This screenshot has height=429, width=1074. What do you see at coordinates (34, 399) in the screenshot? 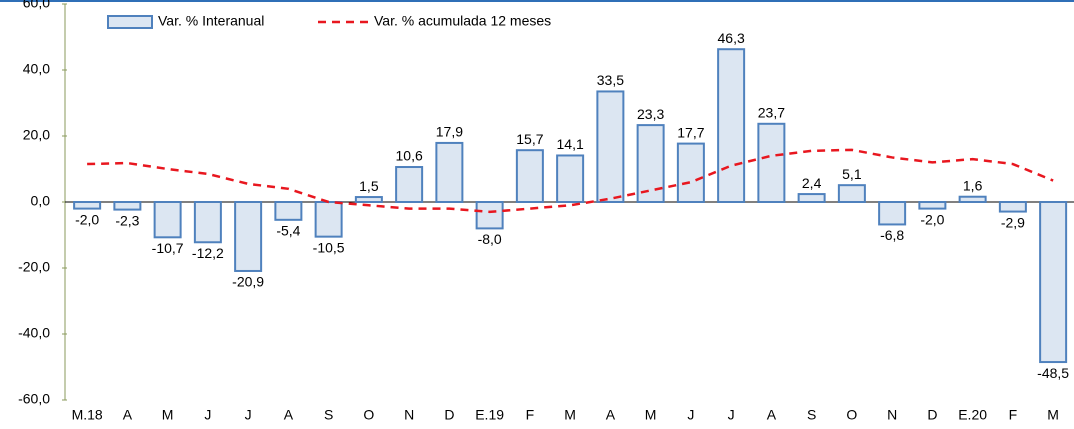
I see `y-tick-label: -60,0` at bounding box center [34, 399].